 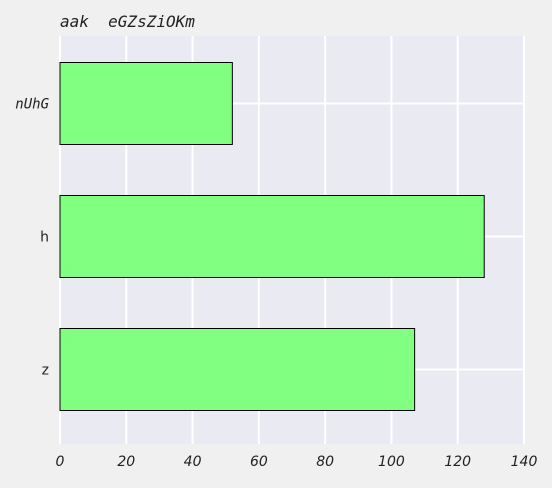 I want to click on x-tick-label-120: 120, so click(x=457, y=462).